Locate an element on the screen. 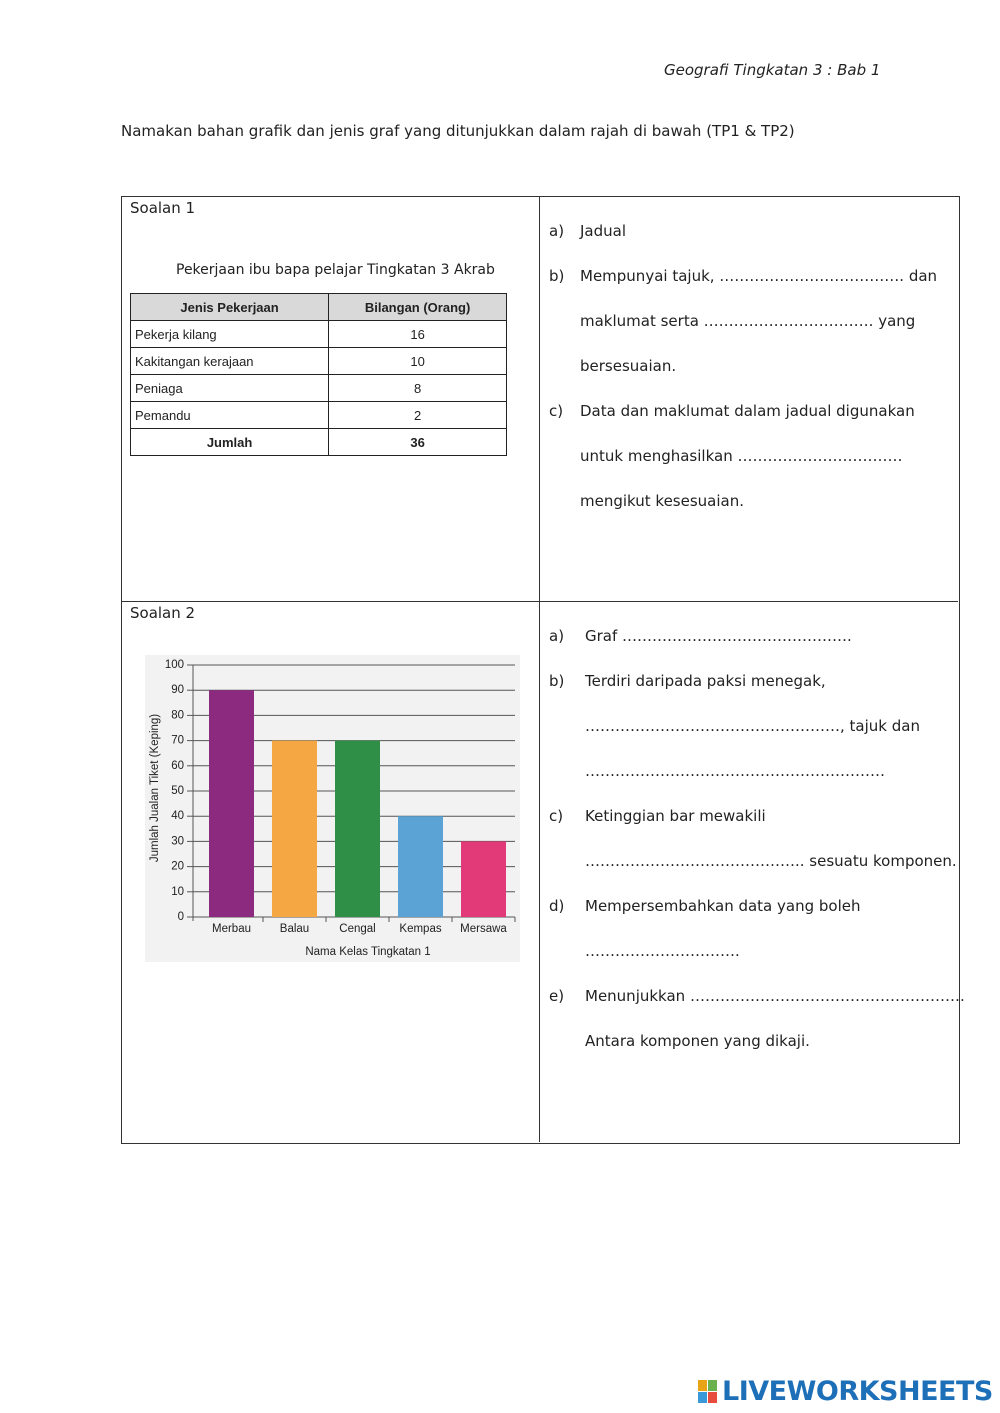 The image size is (1000, 1413). answer-line: Jadual is located at coordinates (603, 231).